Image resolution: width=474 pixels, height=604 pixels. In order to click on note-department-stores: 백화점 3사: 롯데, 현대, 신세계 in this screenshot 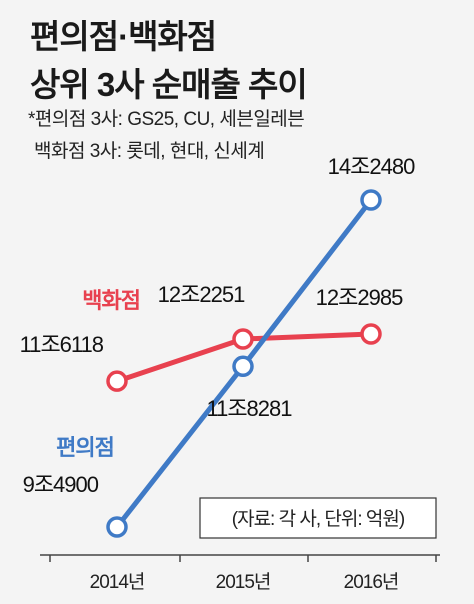, I will do `click(149, 151)`.